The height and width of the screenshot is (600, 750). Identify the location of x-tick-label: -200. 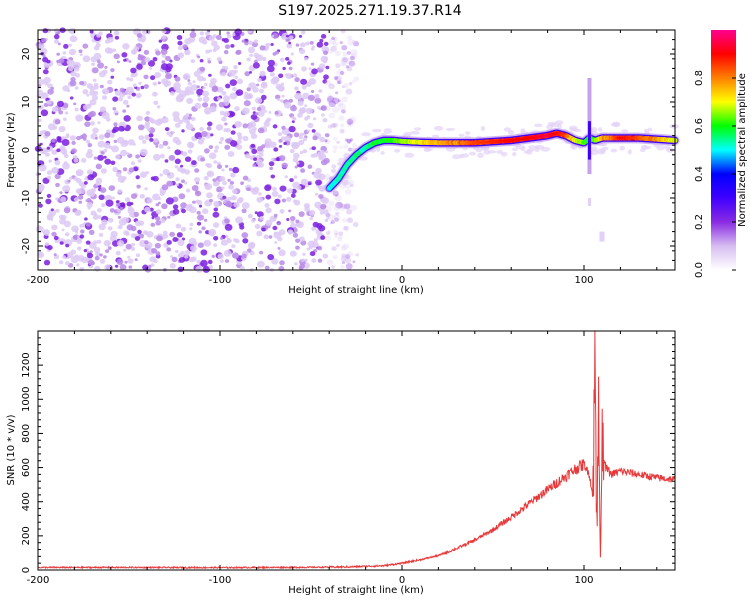
(38, 580).